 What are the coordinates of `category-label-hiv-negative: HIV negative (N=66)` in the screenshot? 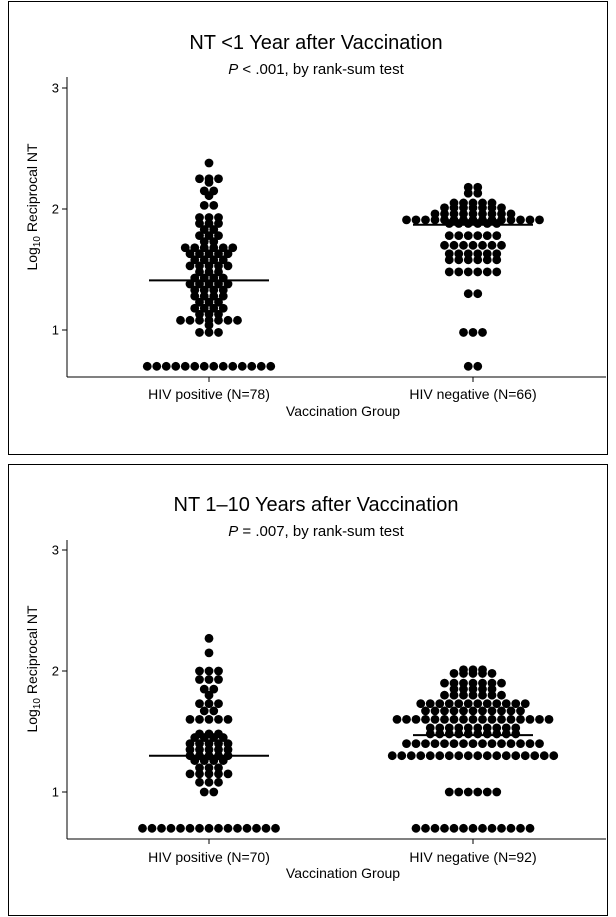 It's located at (472, 394).